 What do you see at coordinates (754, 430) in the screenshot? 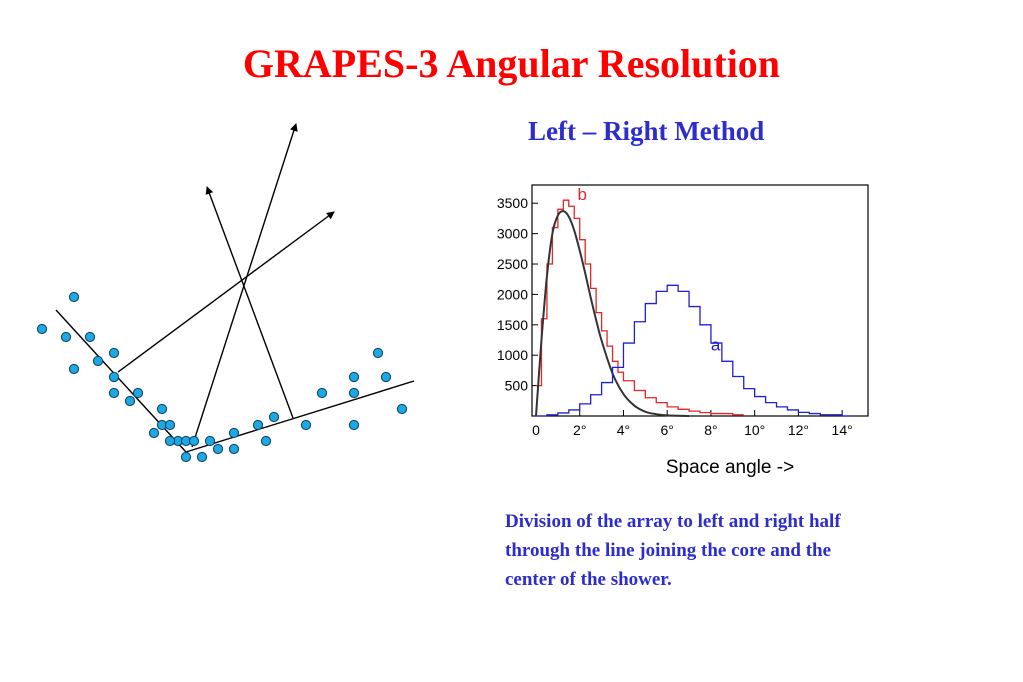
I see `x-tick-label: 10°` at bounding box center [754, 430].